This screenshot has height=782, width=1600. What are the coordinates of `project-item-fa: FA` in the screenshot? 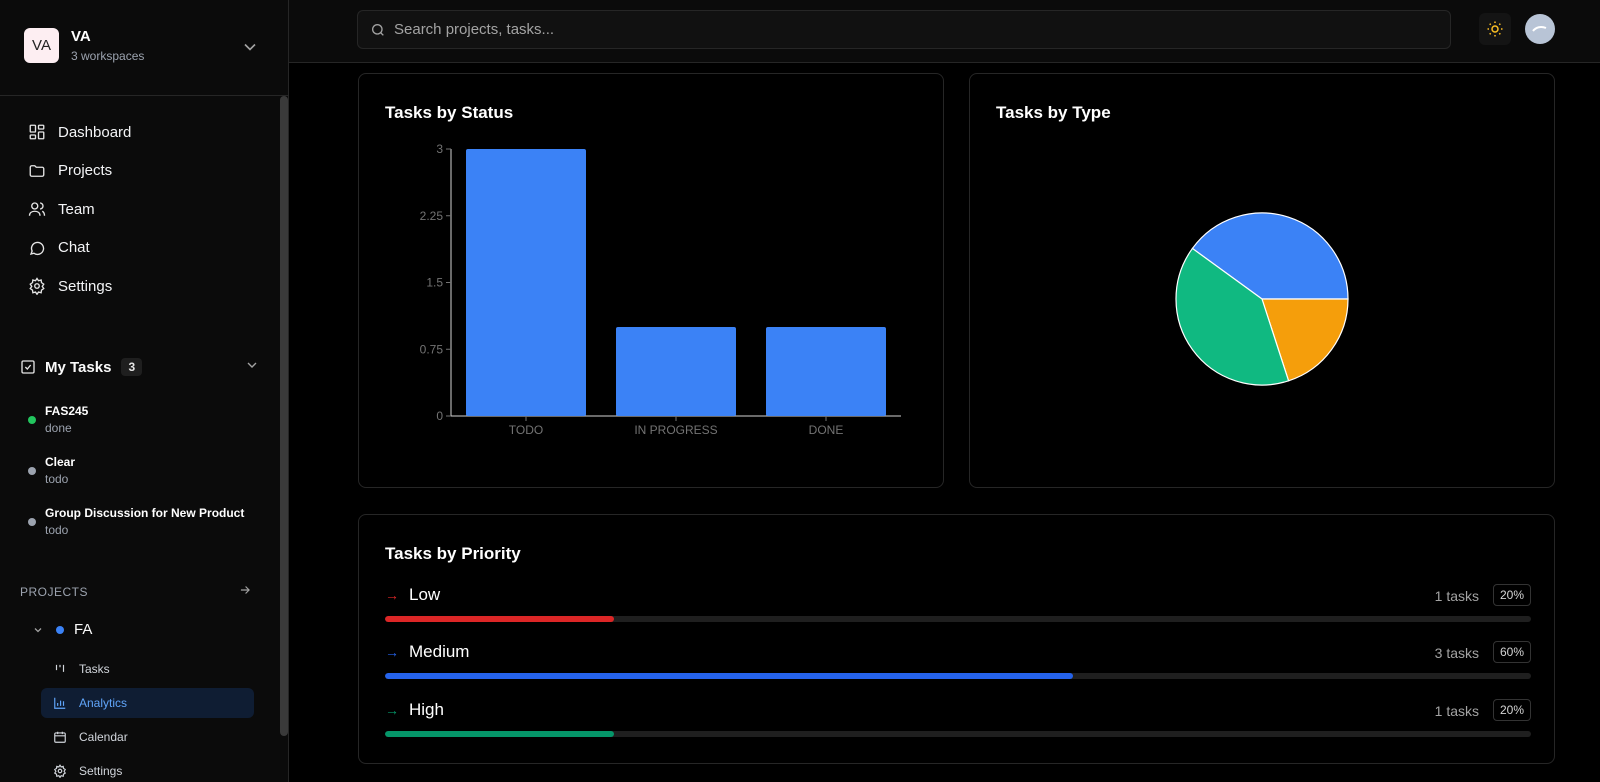 It's located at (62, 629).